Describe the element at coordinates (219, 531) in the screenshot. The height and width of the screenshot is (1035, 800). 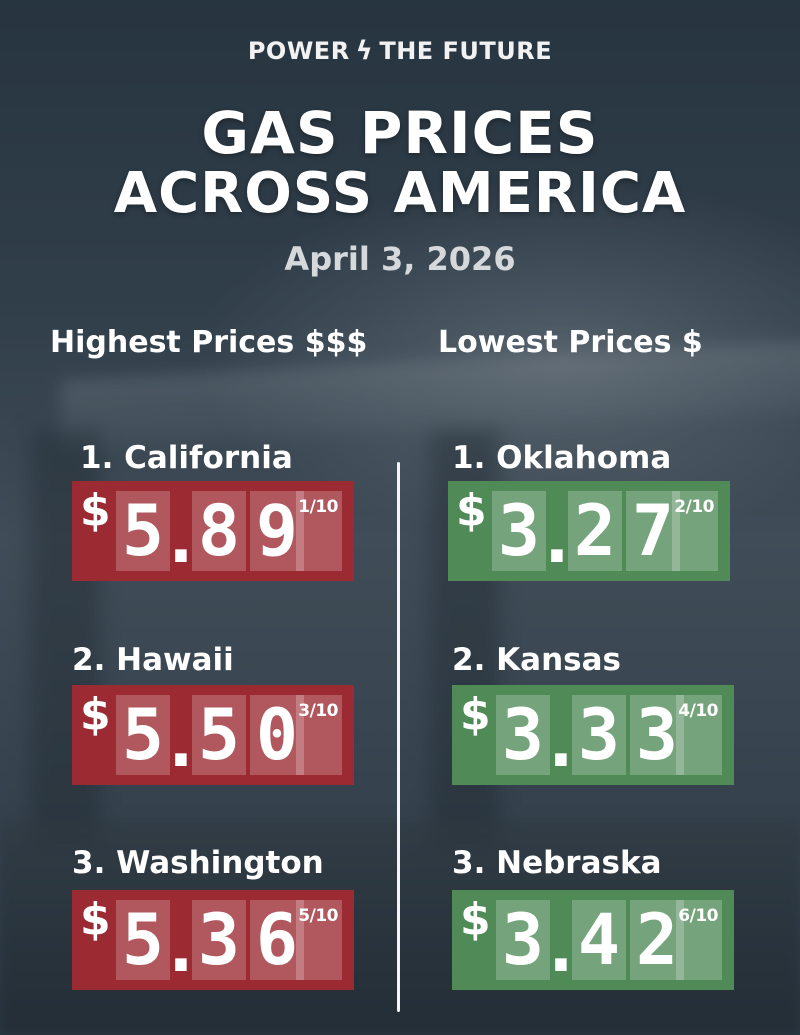
I see `price-digit: 8` at that location.